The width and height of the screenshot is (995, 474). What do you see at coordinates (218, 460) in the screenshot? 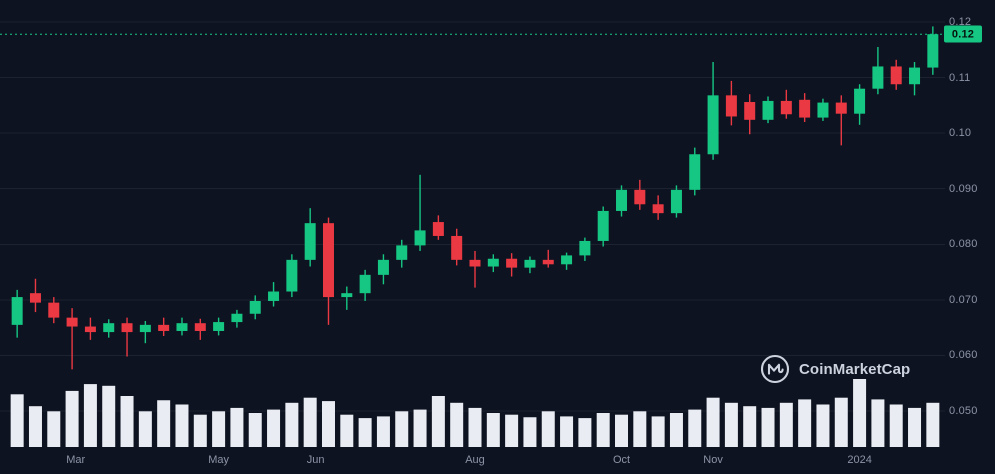
I see `x-axis-label: May` at bounding box center [218, 460].